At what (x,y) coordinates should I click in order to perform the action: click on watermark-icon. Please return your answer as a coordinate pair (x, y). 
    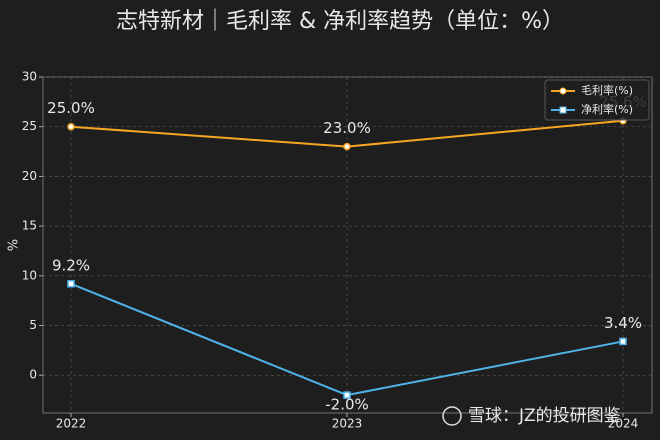
    Looking at the image, I should click on (452, 416).